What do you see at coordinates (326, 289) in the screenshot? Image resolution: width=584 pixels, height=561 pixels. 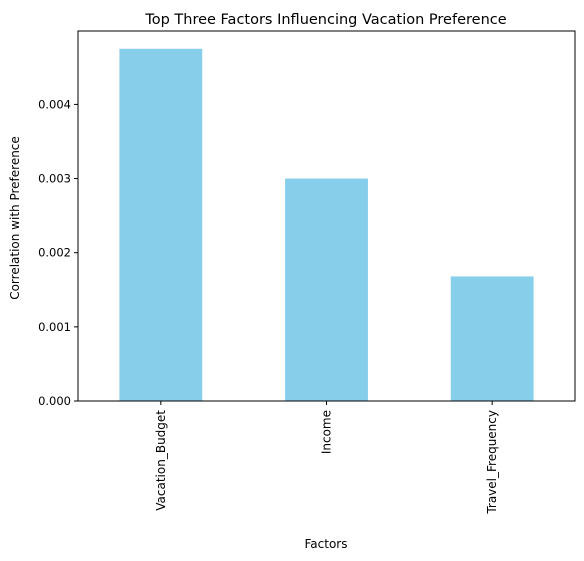 I see `bar-income` at bounding box center [326, 289].